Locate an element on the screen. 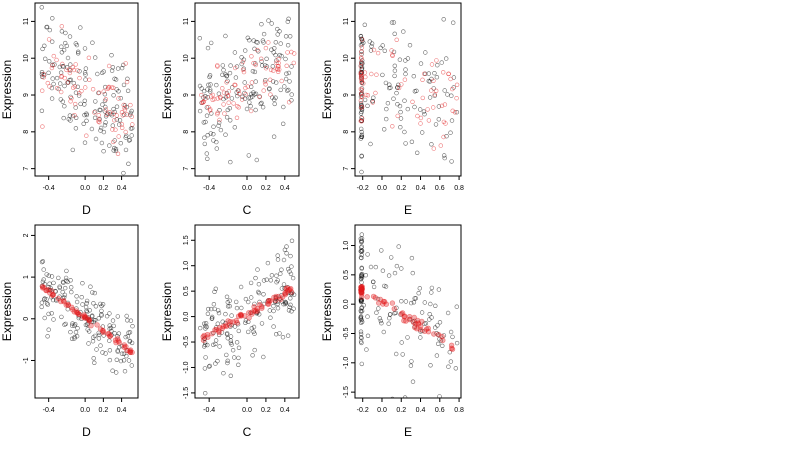 The height and width of the screenshot is (450, 800). y-tick-label: 9 is located at coordinates (186, 95).